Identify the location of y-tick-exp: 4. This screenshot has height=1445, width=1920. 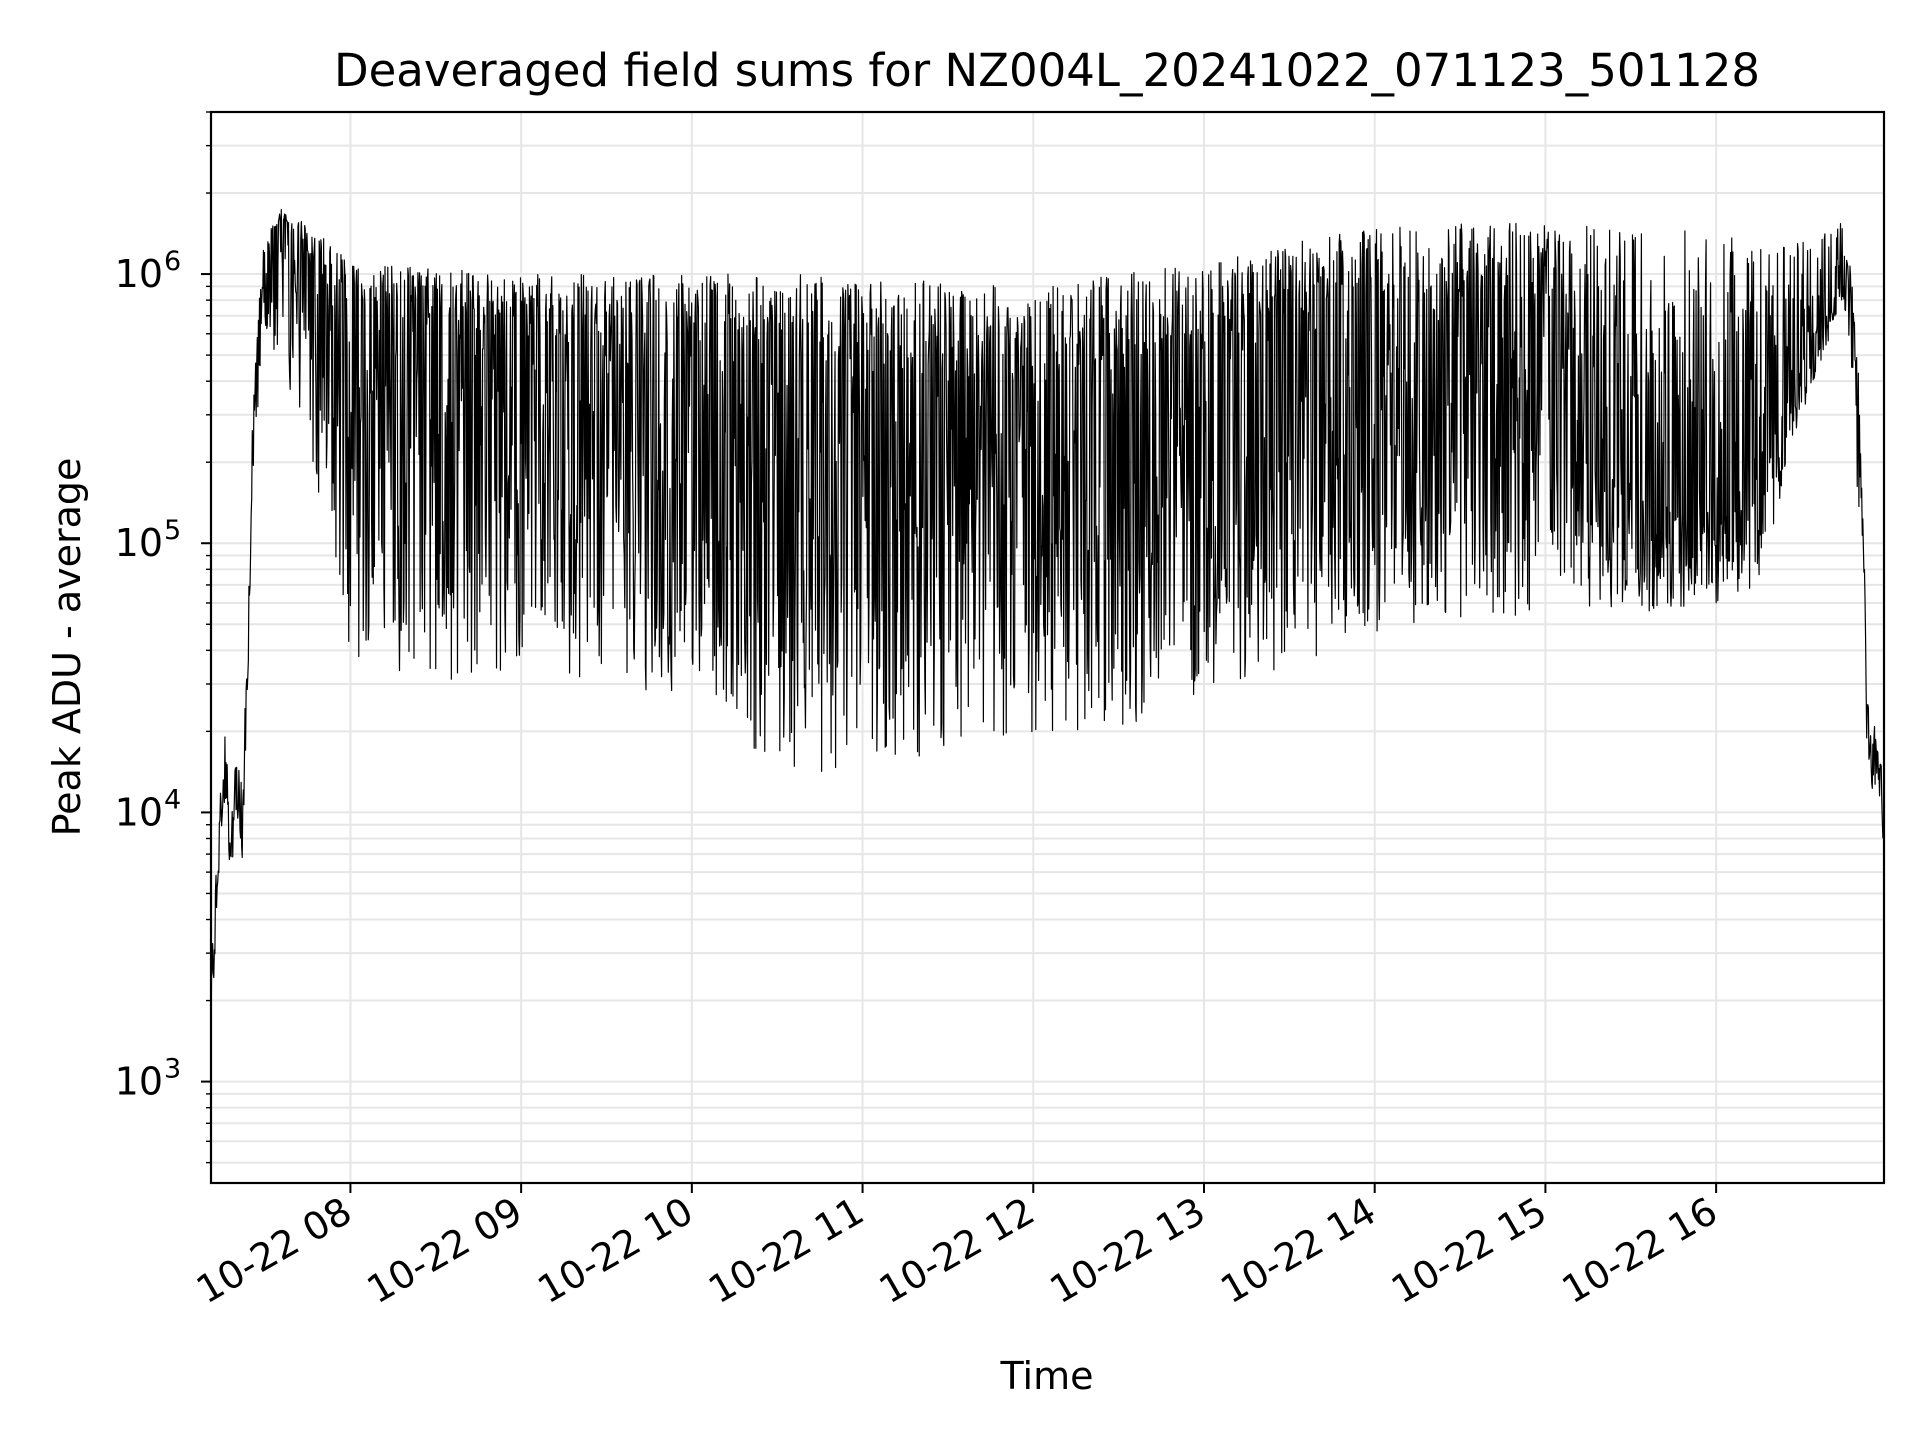
(172, 799).